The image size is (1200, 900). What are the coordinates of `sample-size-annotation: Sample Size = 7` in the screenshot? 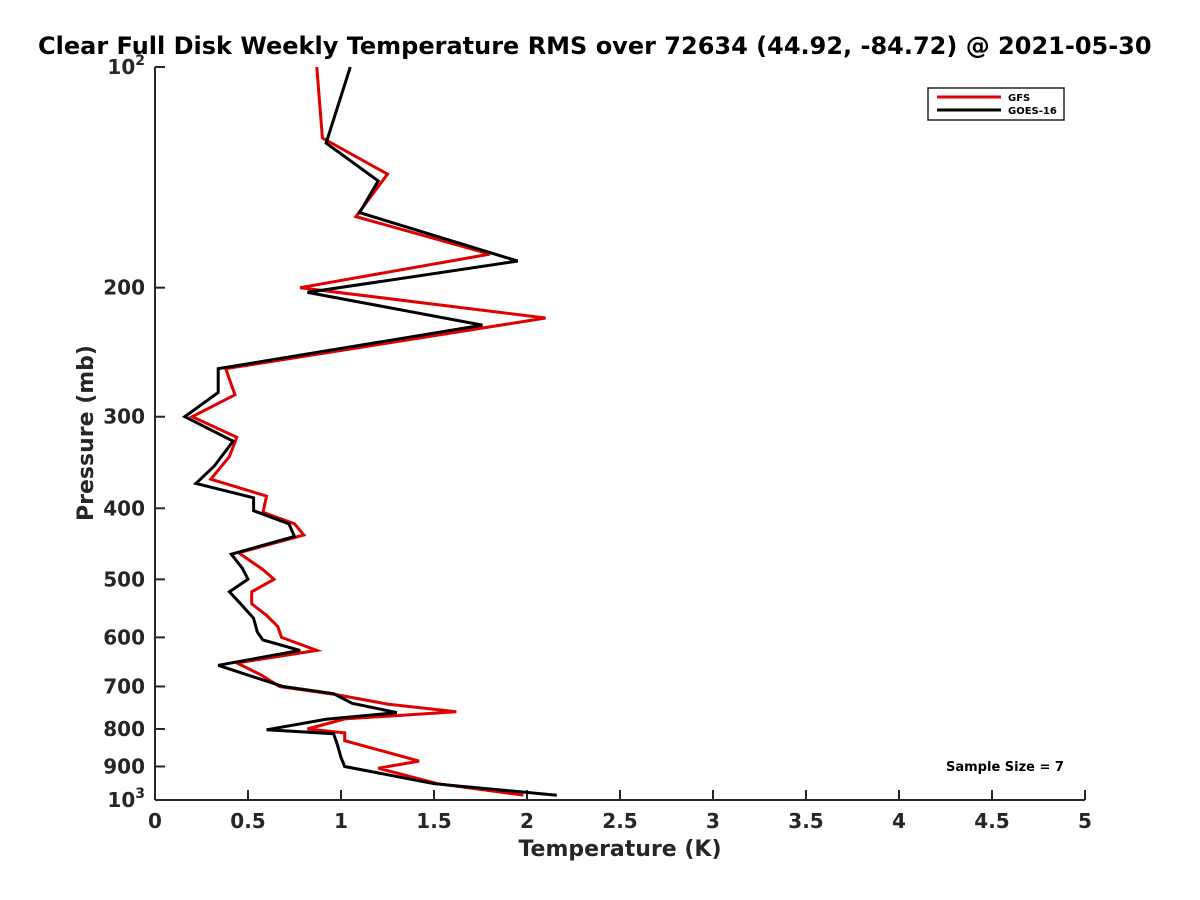 It's located at (1005, 767).